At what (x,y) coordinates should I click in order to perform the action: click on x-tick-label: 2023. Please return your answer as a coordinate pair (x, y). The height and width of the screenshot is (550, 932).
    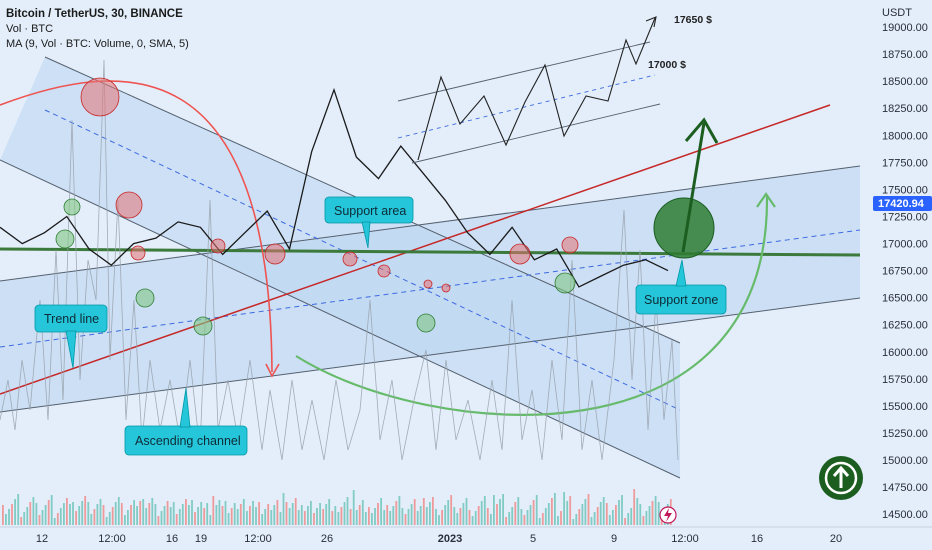
    Looking at the image, I should click on (450, 539).